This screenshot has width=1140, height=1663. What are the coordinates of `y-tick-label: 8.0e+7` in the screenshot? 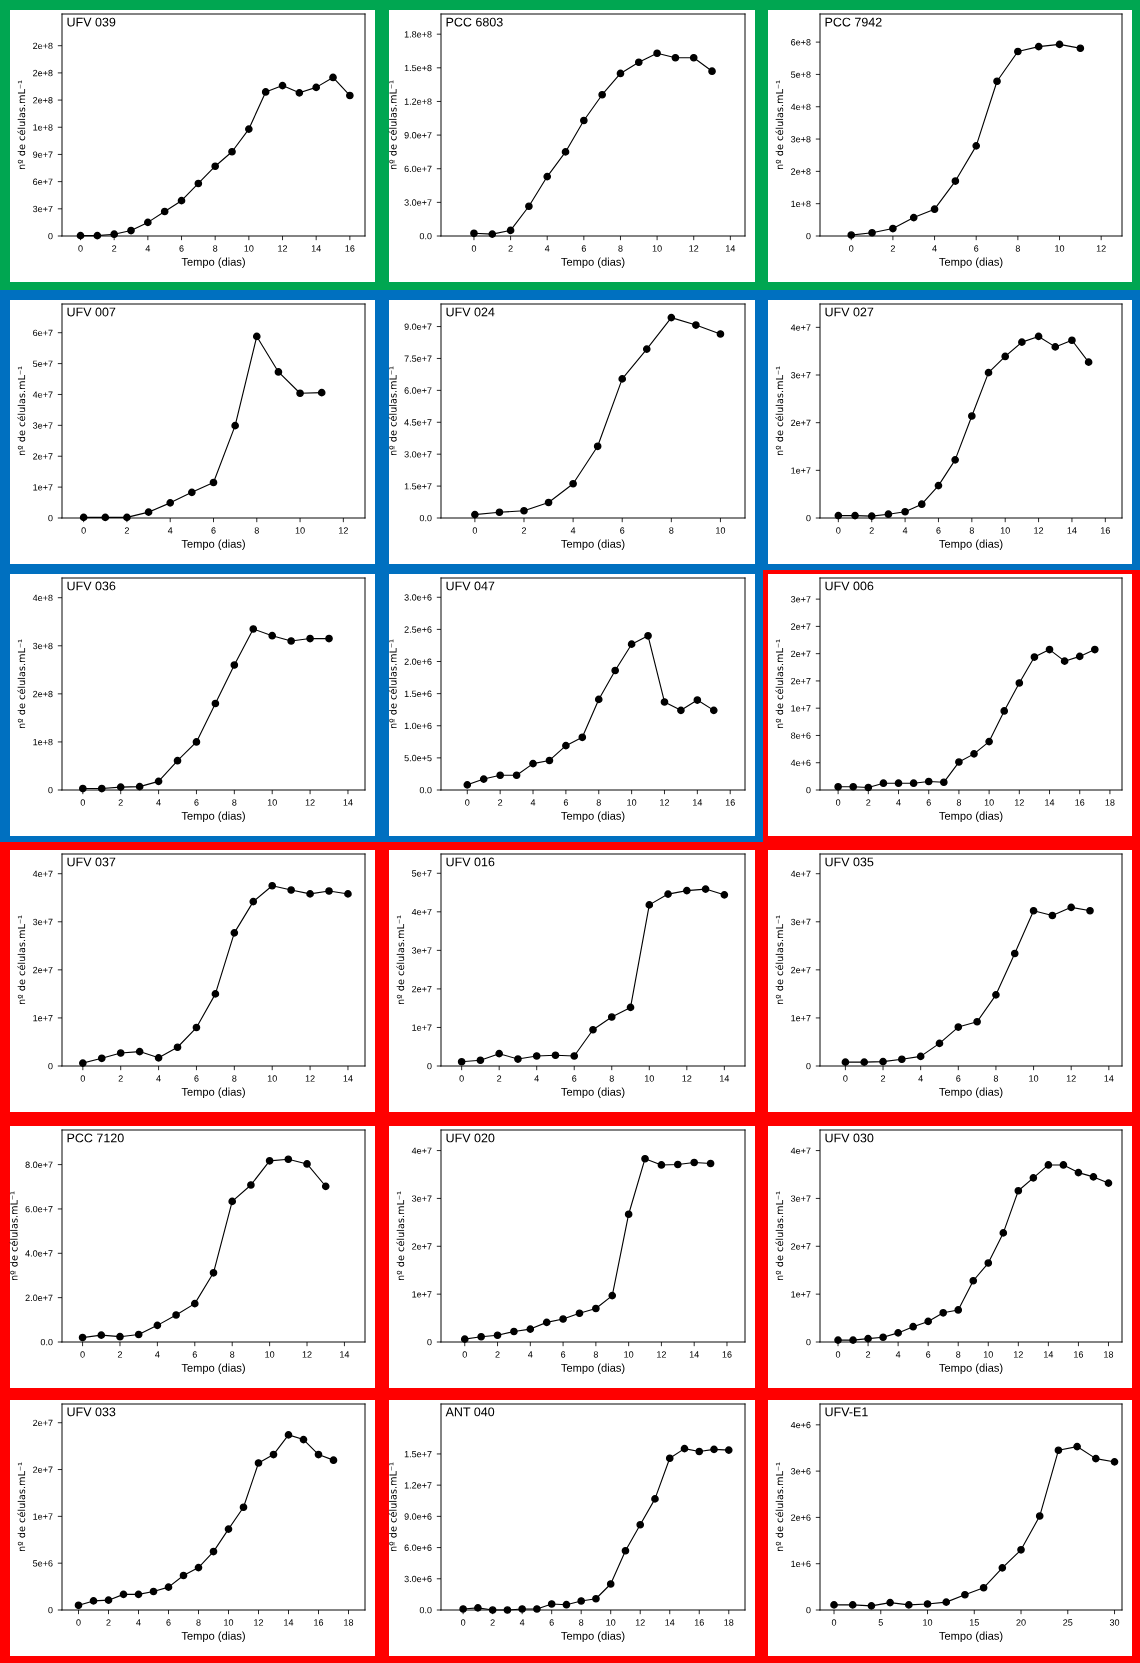 It's located at (39, 1164).